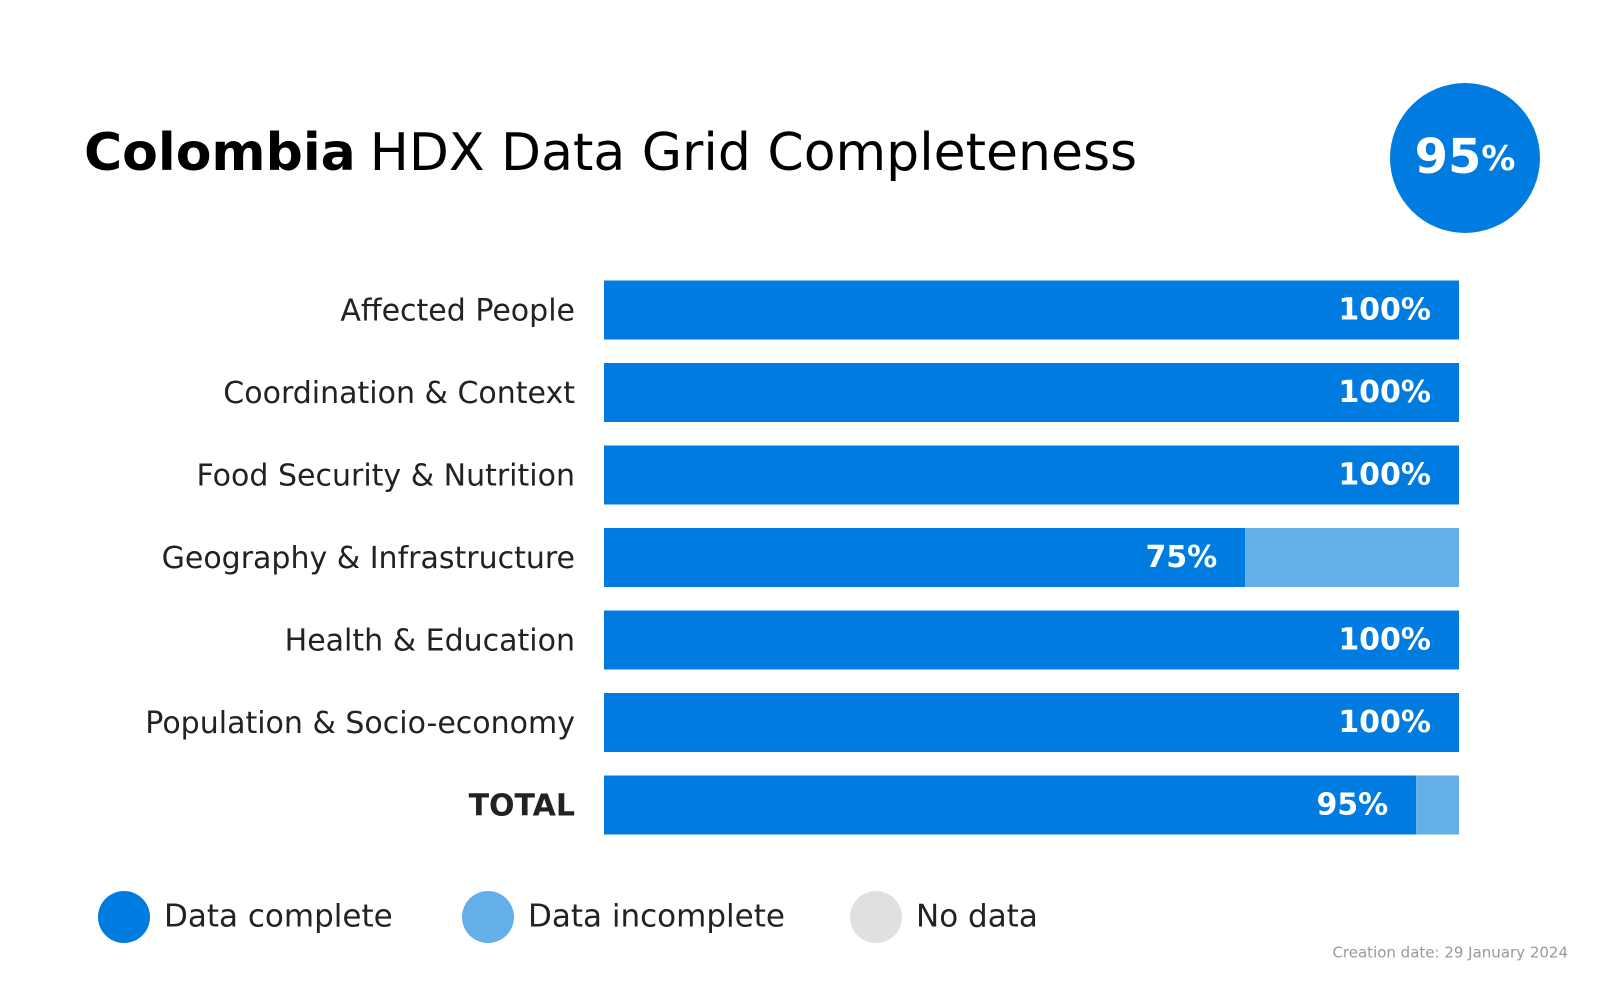  I want to click on category-label: Coordination & Context, so click(399, 393).